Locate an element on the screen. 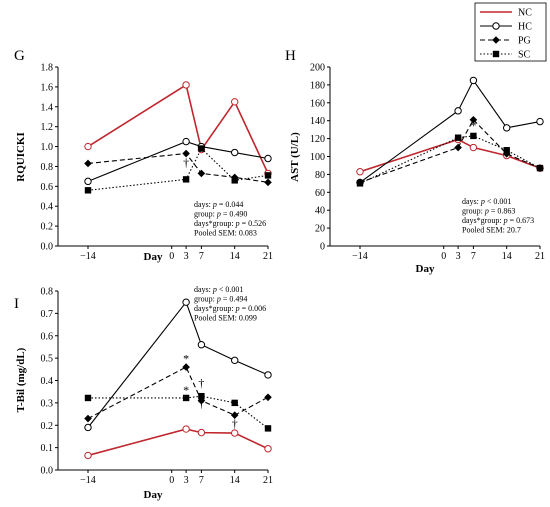  y-tick-label: 180 is located at coordinates (317, 85).